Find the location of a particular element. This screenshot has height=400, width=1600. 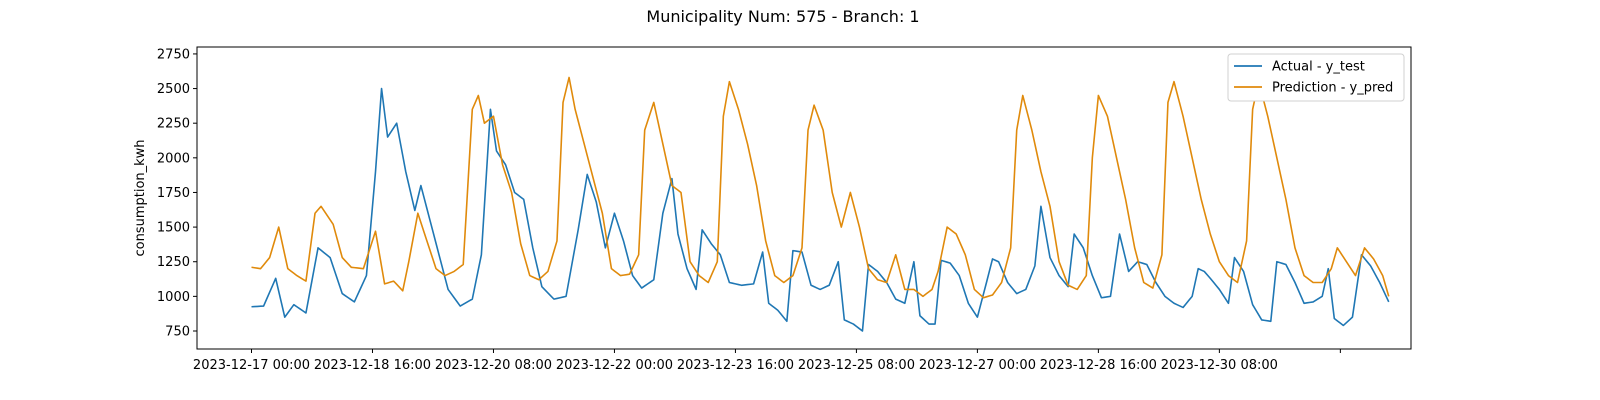

x-tick-label-7: 2023-12-28 16:00 is located at coordinates (1098, 365).